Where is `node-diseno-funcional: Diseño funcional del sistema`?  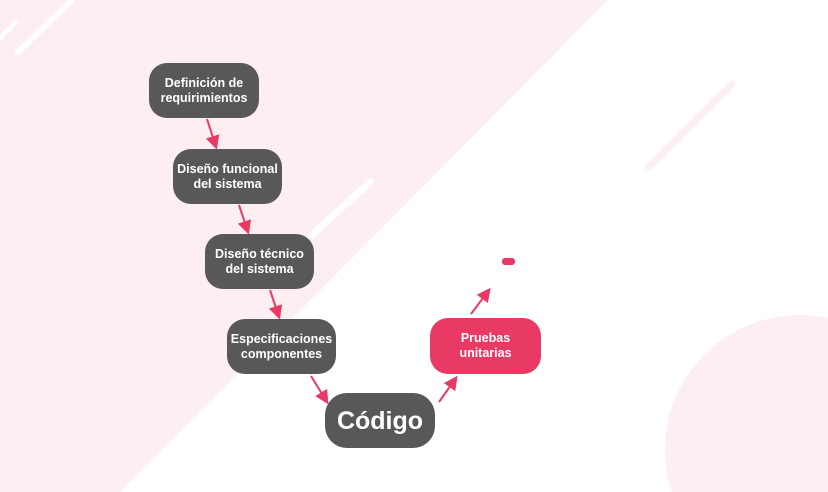
node-diseno-funcional: Diseño funcional del sistema is located at coordinates (227, 176).